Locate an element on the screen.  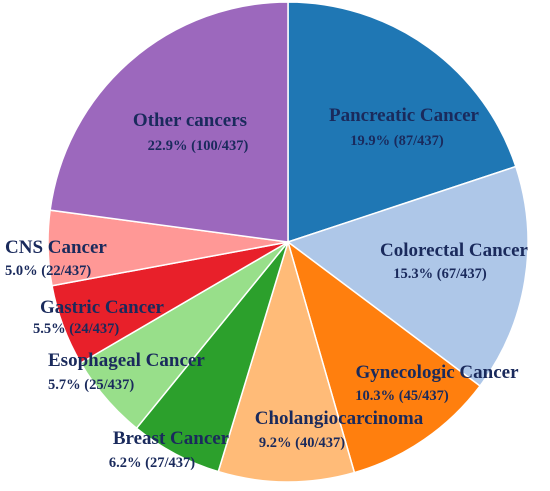
slice-value-colorectal-cancer: 15.3% (67/437) is located at coordinates (440, 274).